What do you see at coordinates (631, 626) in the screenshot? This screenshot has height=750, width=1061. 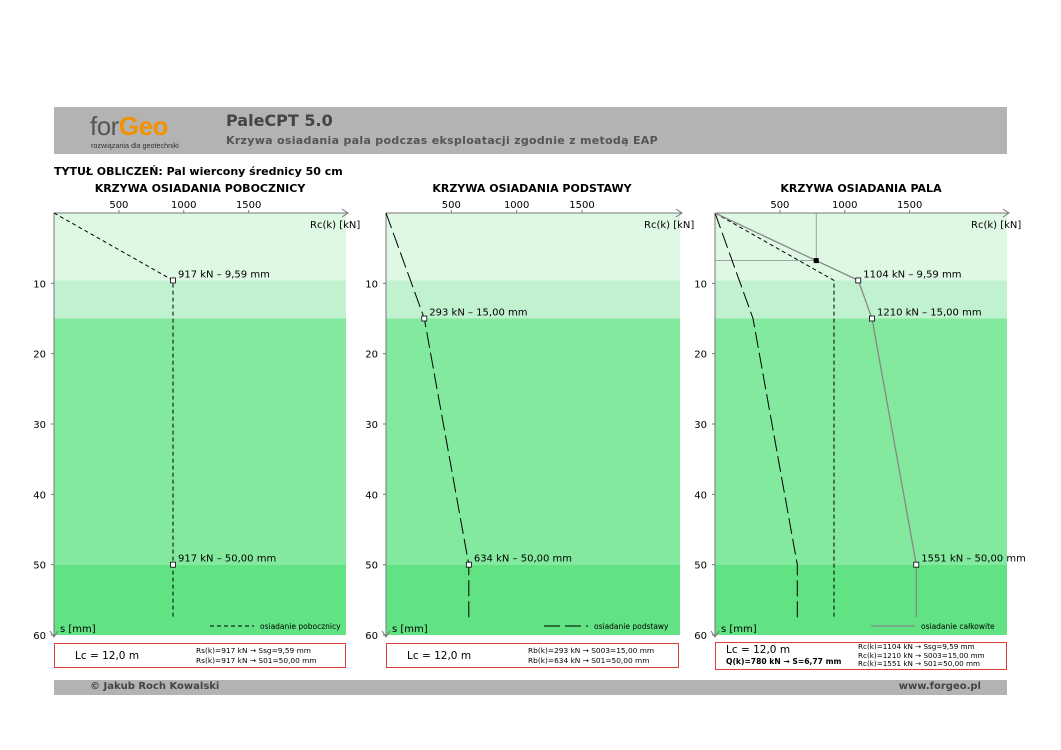 I see `legend-label: osiadanie podstawy` at bounding box center [631, 626].